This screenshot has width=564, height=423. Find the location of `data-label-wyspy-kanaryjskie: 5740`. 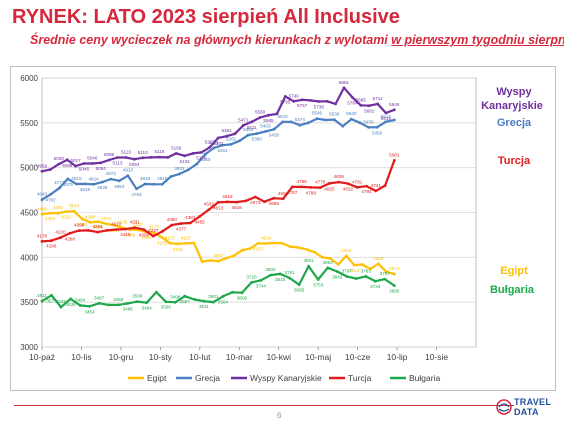

data-label-wyspy-kanaryjskie: 5740 is located at coordinates (294, 95).